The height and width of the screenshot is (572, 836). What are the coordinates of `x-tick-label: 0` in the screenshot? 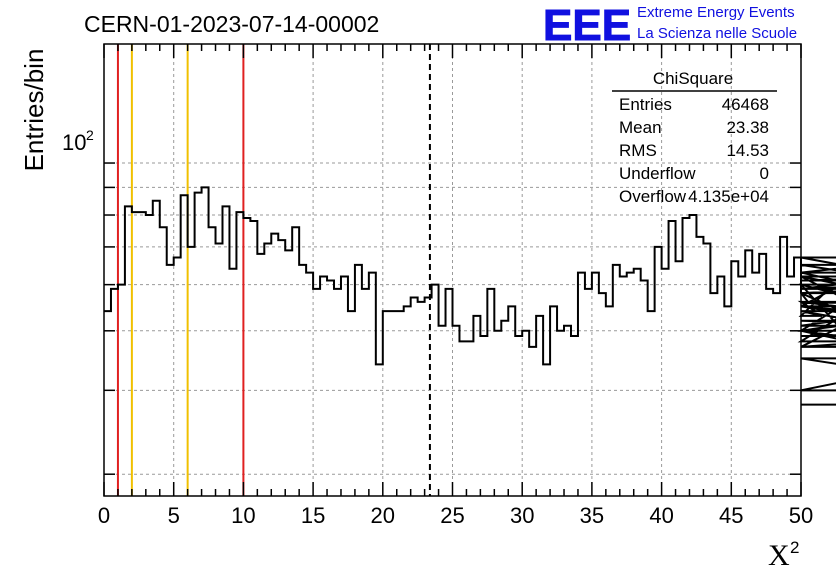 It's located at (104, 515).